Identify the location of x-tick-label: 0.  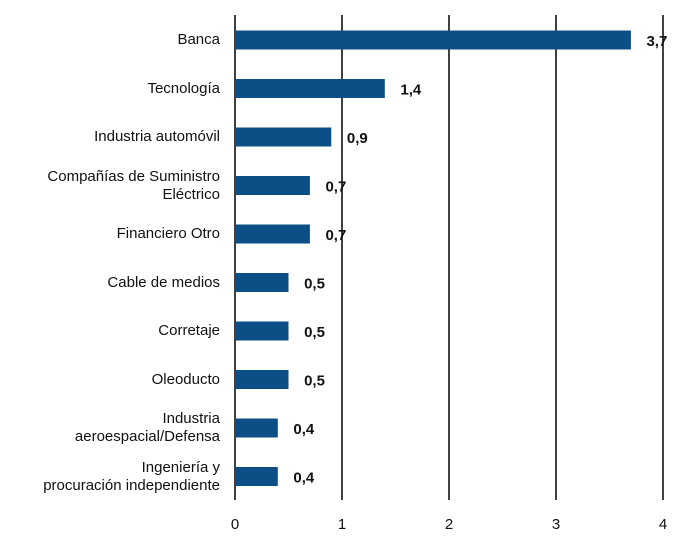
(235, 524).